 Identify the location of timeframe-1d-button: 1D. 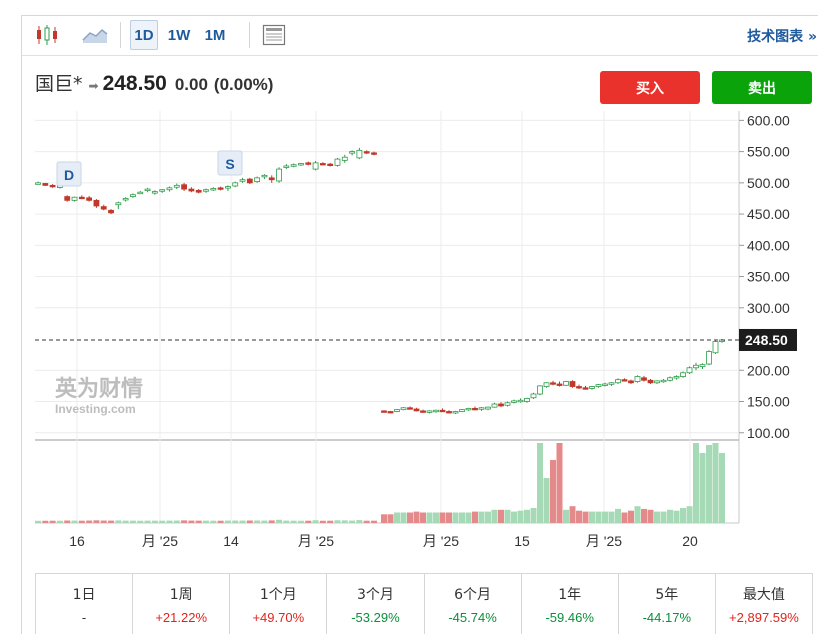
(144, 35).